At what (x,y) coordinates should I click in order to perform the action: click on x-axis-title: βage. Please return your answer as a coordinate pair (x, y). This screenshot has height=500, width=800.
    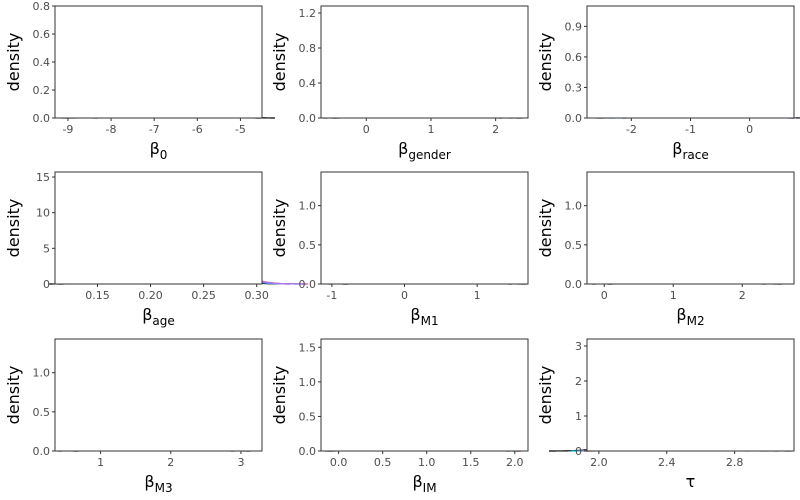
    Looking at the image, I should click on (158, 316).